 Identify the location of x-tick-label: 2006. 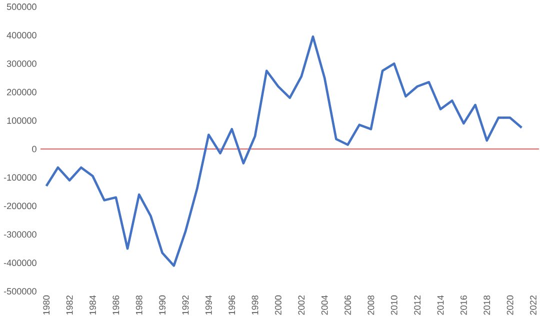
(347, 305).